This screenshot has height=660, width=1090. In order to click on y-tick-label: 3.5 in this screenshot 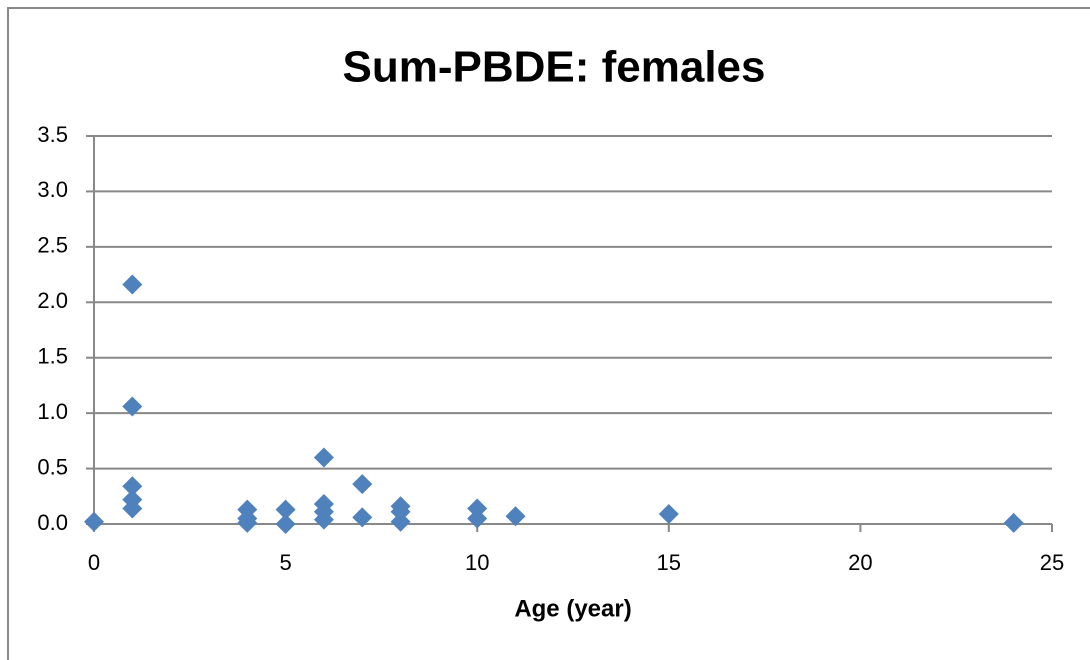, I will do `click(52, 134)`.